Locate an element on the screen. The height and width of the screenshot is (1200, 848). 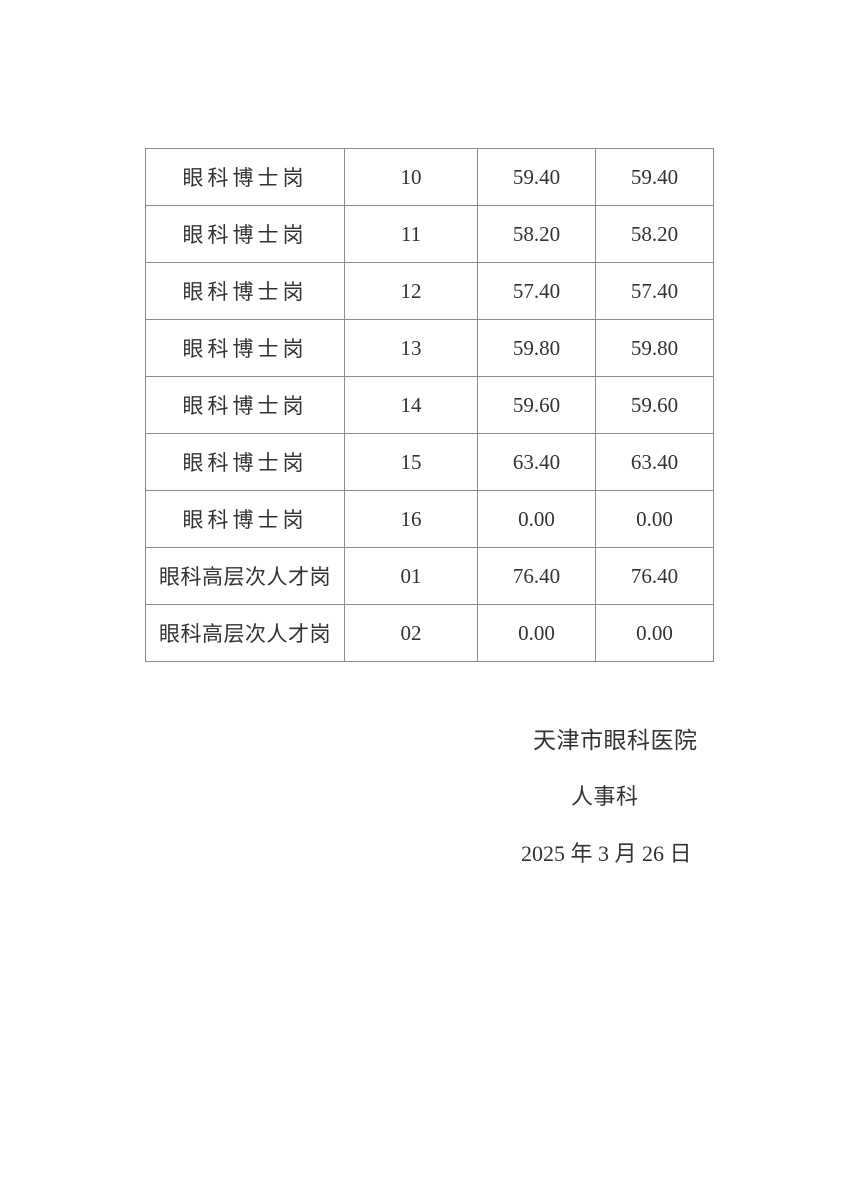
cell-score-1: 57.40 is located at coordinates (536, 291).